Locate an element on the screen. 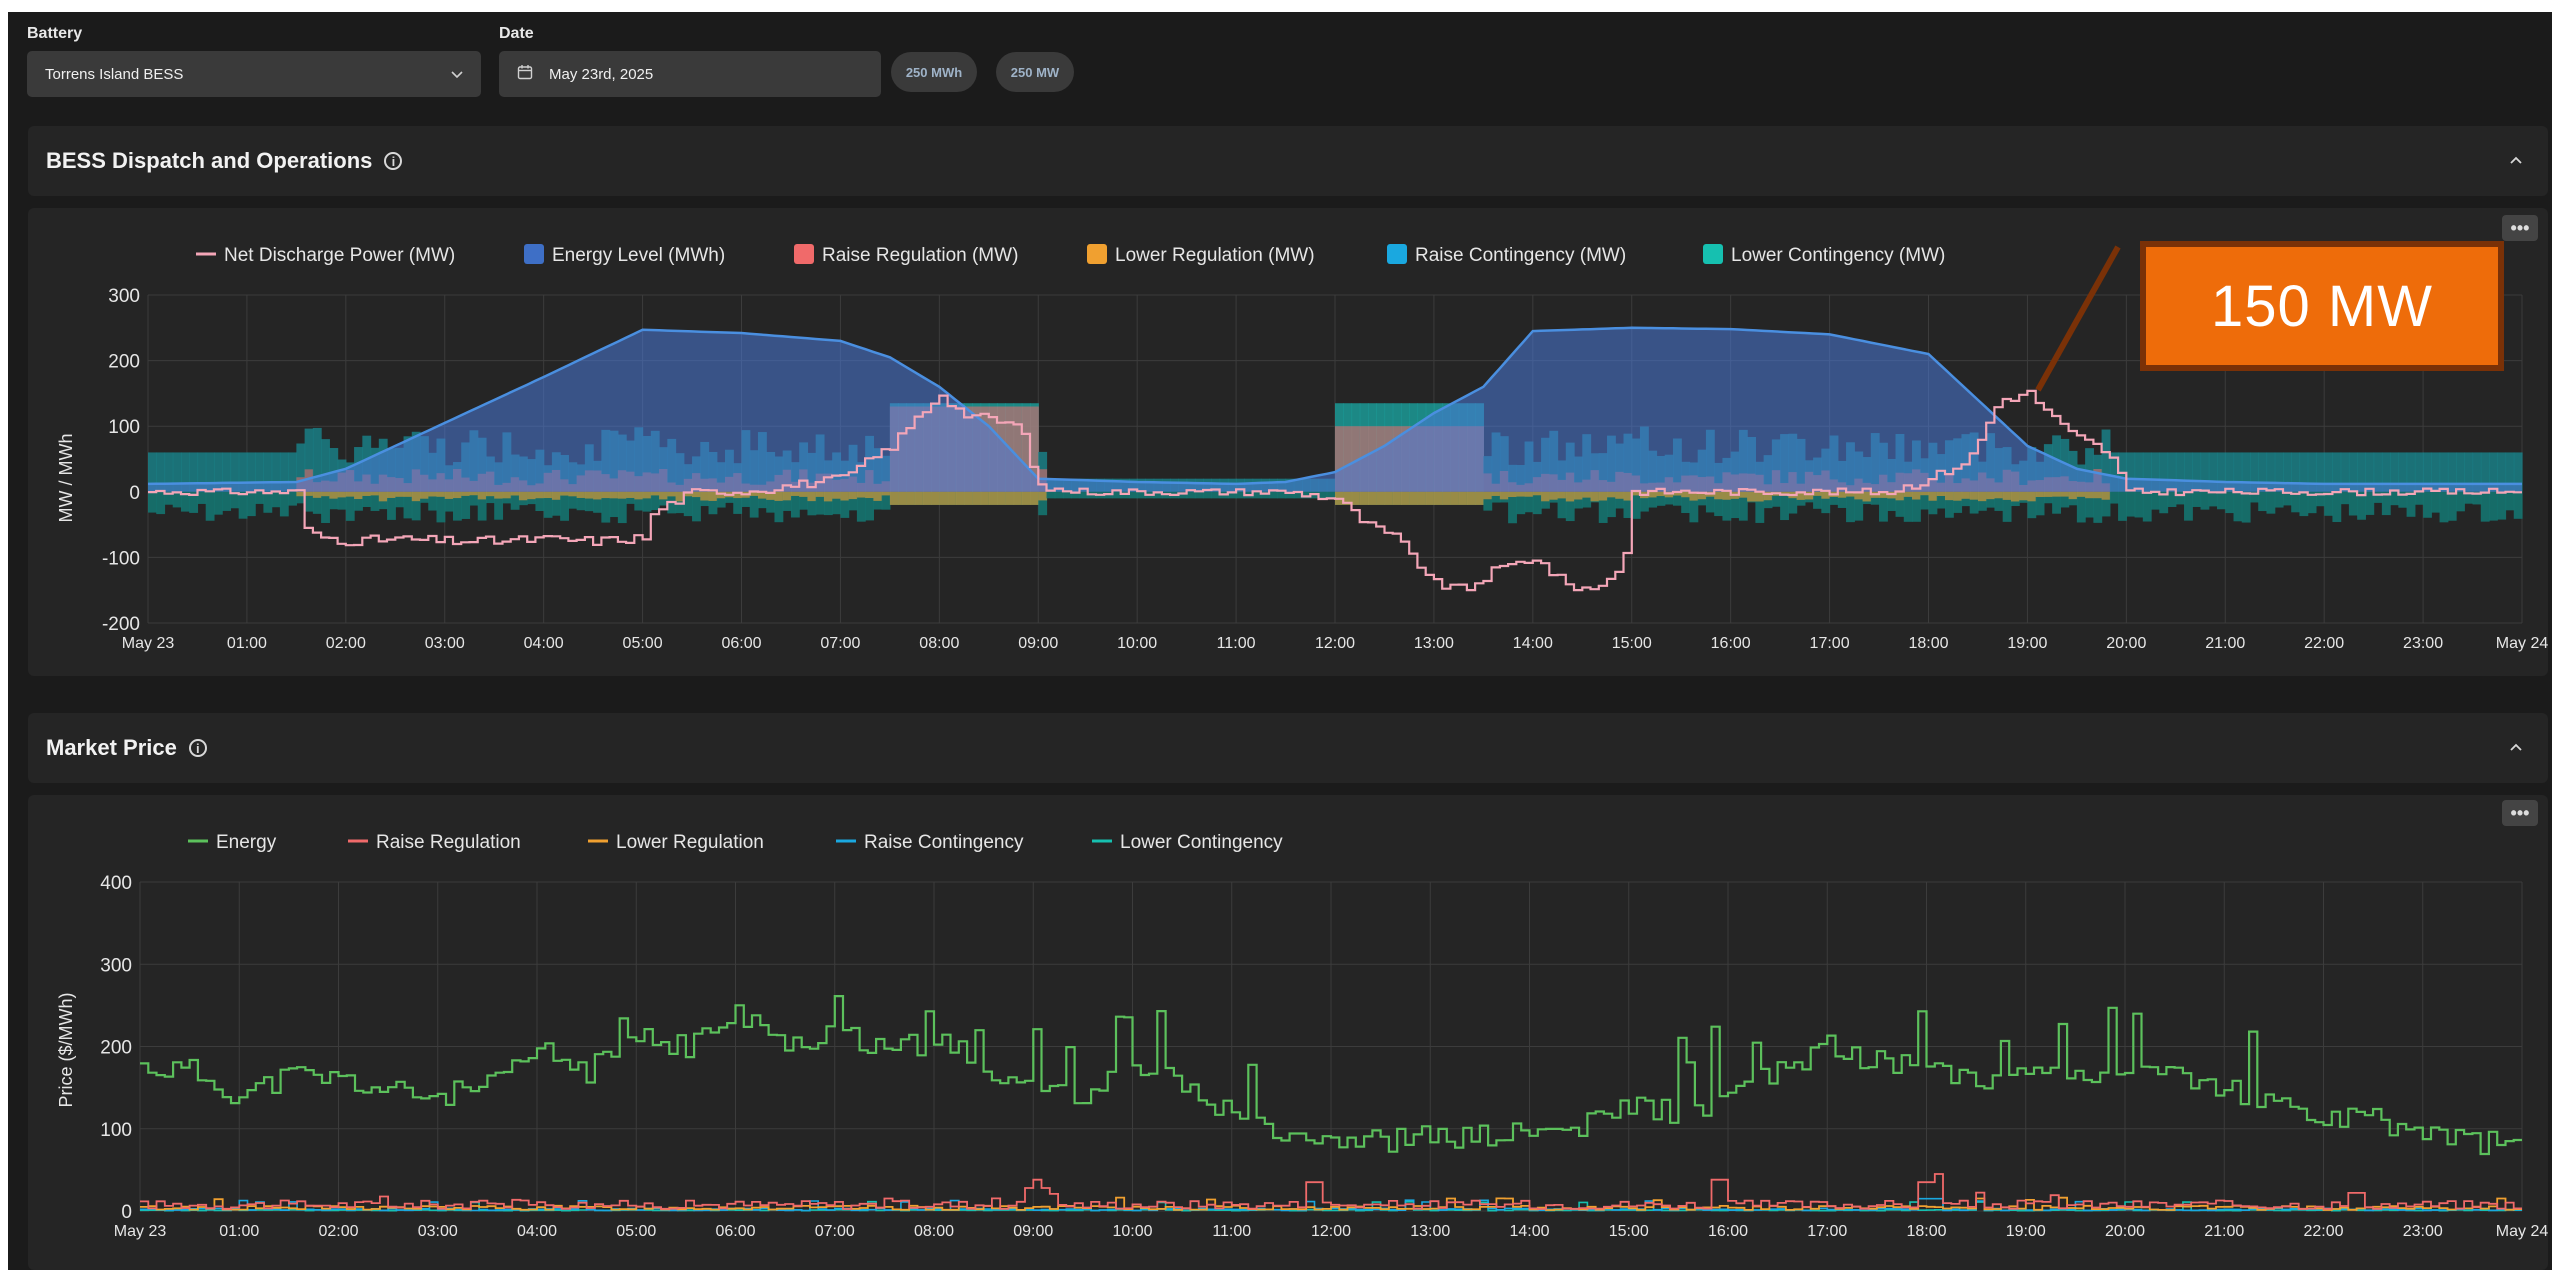  x-tick-label: 13:00 is located at coordinates (1430, 1231).